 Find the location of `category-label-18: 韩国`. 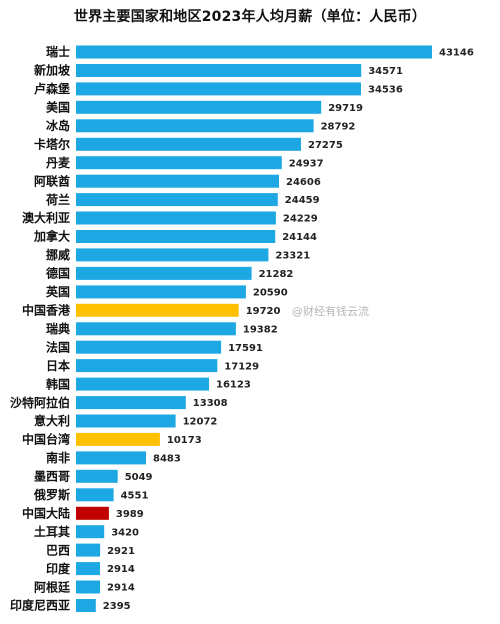

category-label-18: 韩国 is located at coordinates (58, 383).